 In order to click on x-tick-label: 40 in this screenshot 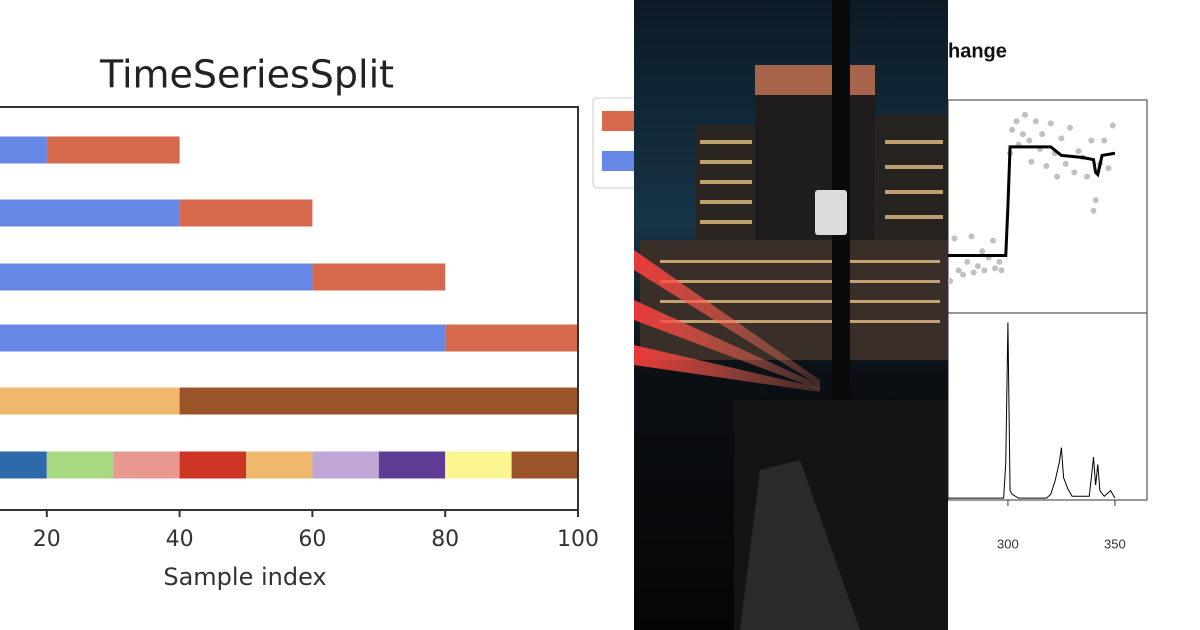, I will do `click(180, 539)`.